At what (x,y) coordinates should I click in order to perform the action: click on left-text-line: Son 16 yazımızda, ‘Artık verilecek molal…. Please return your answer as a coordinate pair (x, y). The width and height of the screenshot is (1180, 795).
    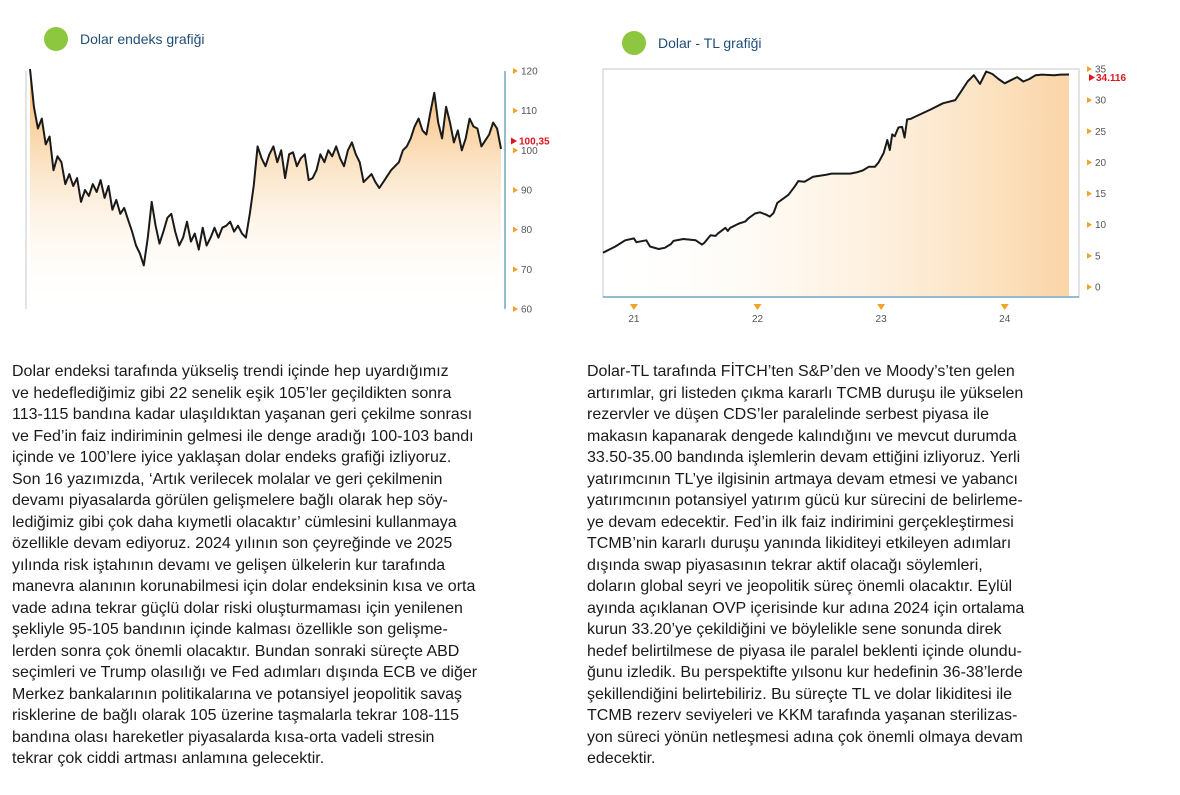
    Looking at the image, I should click on (227, 479).